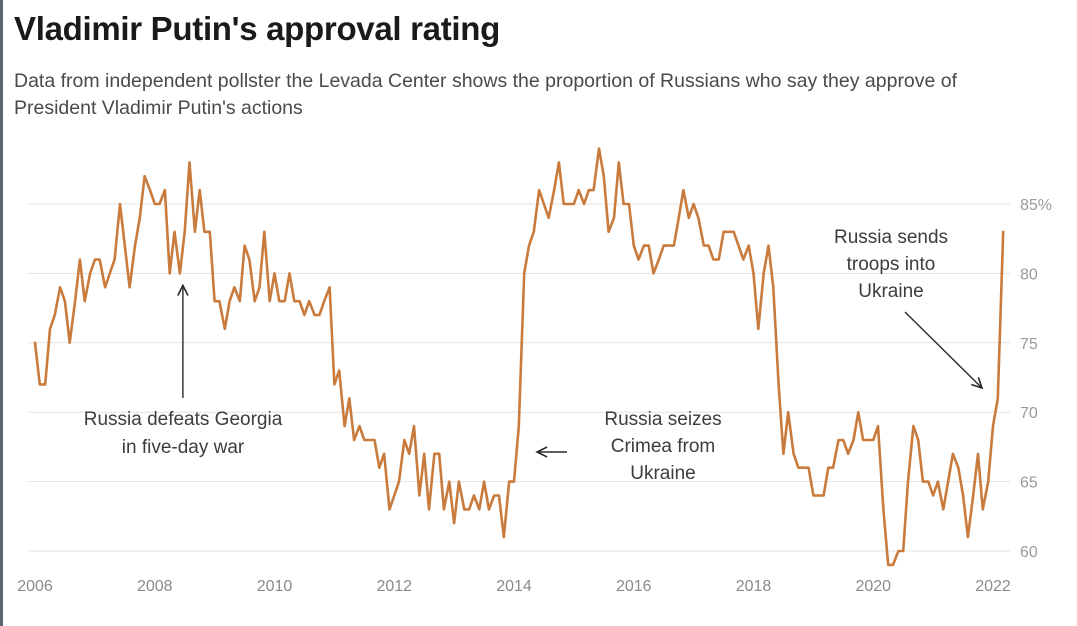 This screenshot has width=1077, height=626. Describe the element at coordinates (183, 419) in the screenshot. I see `annotation-georgia-line: Russia defeats Georgia` at that location.